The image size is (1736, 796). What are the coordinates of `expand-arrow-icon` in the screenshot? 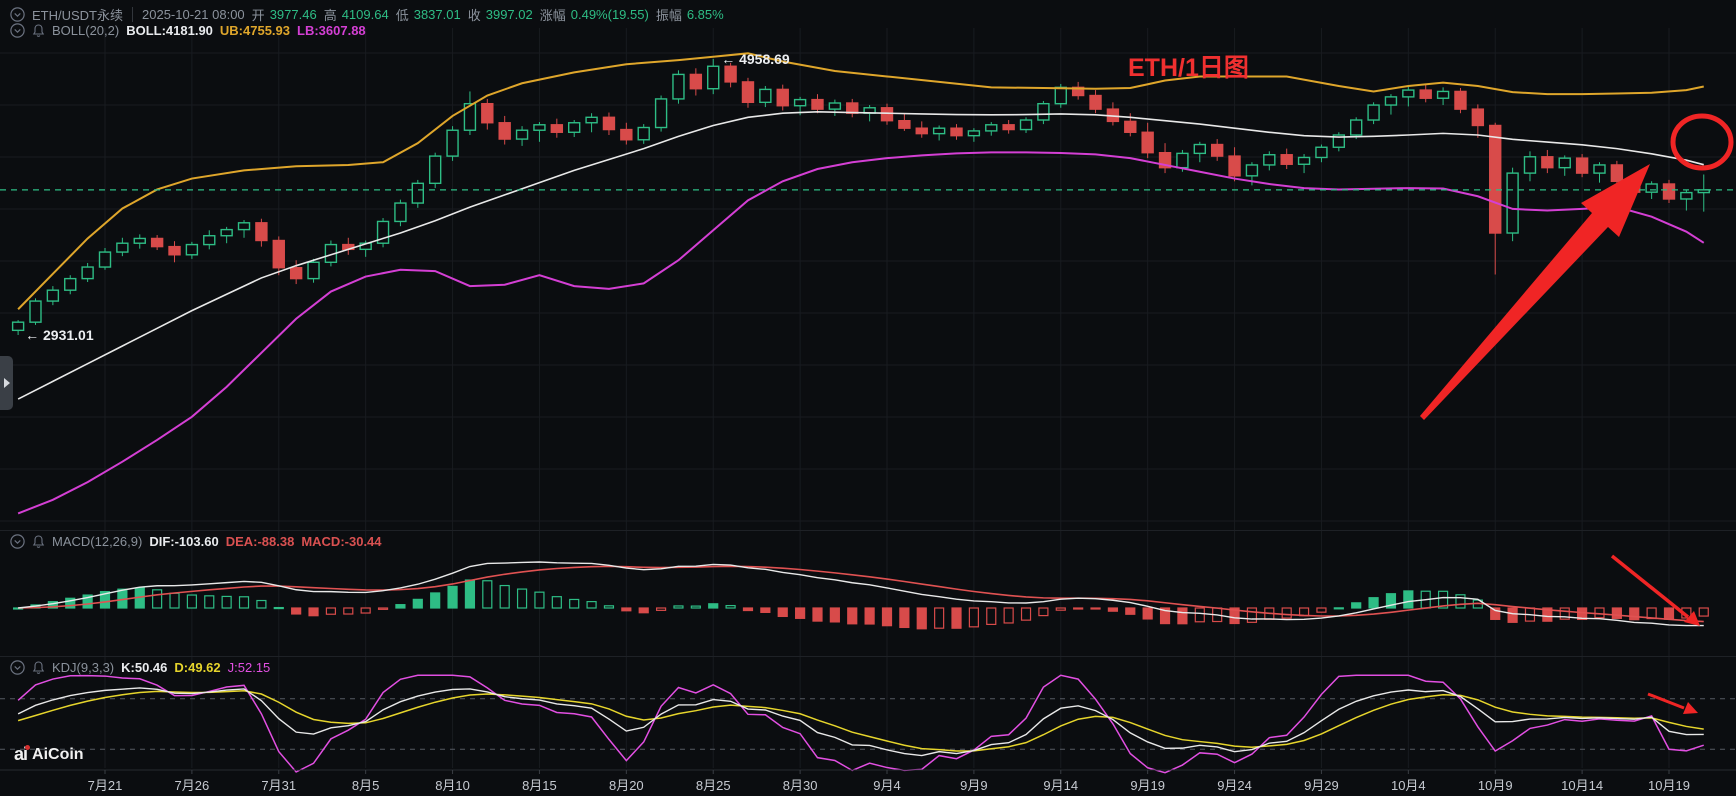 It's located at (6, 383).